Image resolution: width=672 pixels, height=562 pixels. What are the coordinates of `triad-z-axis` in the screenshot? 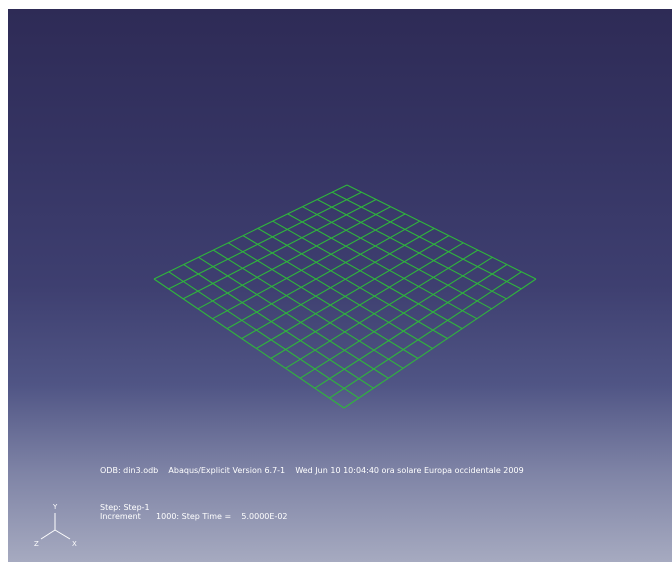 It's located at (48, 534).